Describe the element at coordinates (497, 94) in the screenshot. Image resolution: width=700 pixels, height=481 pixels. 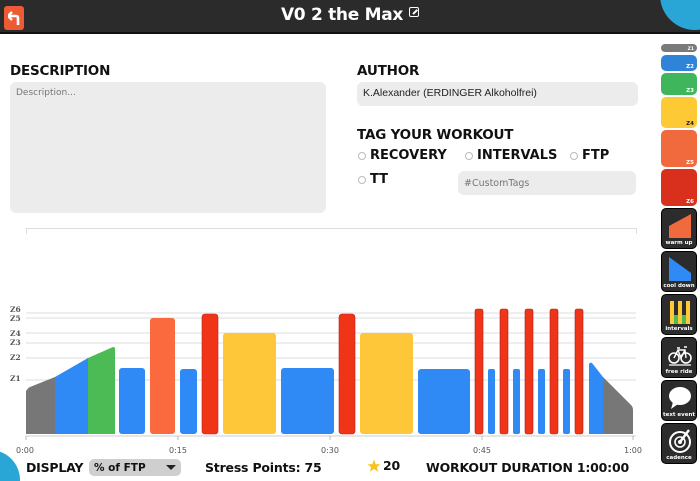
I see `author-field: K.Alexander (ERDINGER Alkoholfrei)` at that location.